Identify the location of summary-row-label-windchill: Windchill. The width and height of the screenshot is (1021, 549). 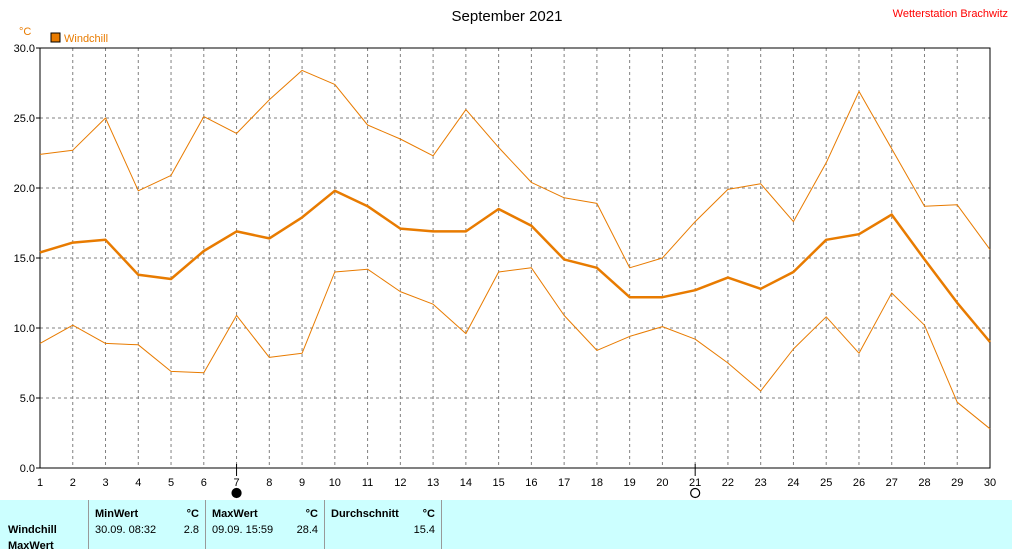
(32, 530).